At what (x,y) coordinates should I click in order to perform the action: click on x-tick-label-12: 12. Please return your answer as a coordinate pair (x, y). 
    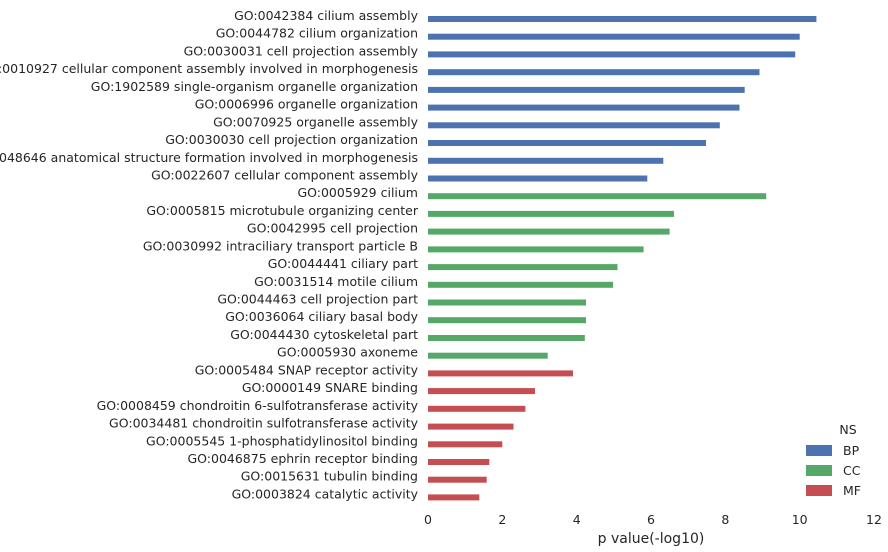
    Looking at the image, I should click on (874, 519).